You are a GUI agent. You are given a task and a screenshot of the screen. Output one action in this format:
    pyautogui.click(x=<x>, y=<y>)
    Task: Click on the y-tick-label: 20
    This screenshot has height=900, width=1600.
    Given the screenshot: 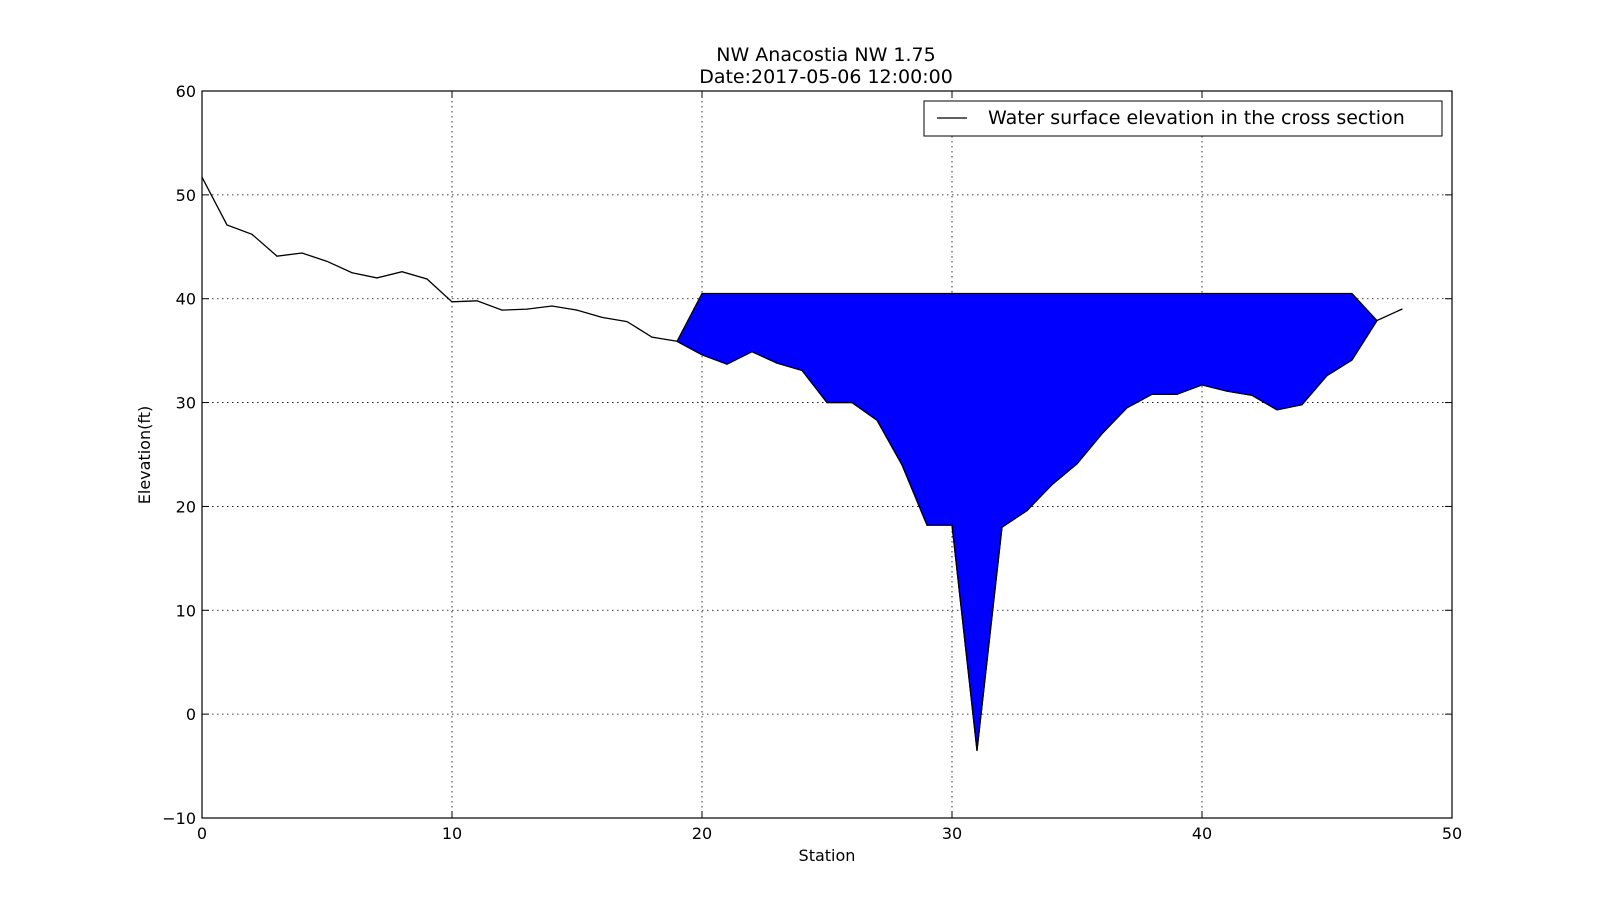 What is the action you would take?
    pyautogui.click(x=186, y=506)
    